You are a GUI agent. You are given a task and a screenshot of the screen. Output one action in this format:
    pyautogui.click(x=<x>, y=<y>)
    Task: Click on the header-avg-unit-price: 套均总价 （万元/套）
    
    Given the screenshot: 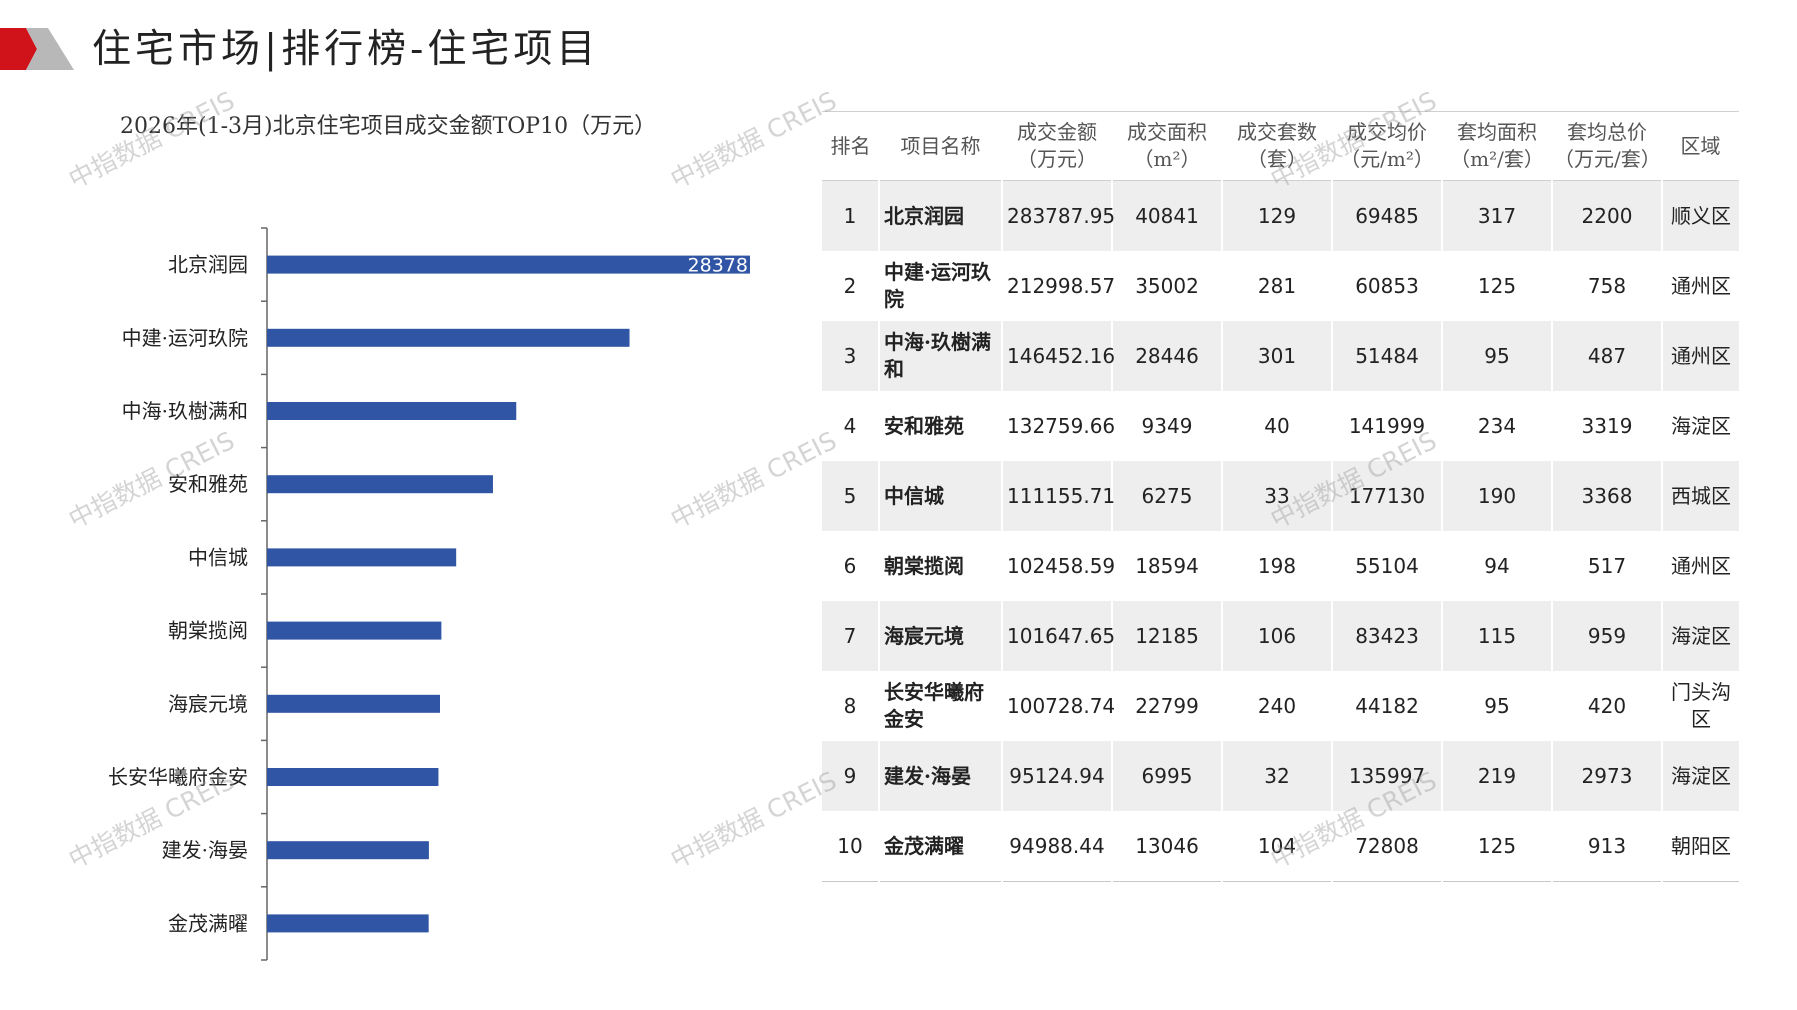 What is the action you would take?
    pyautogui.click(x=1607, y=146)
    